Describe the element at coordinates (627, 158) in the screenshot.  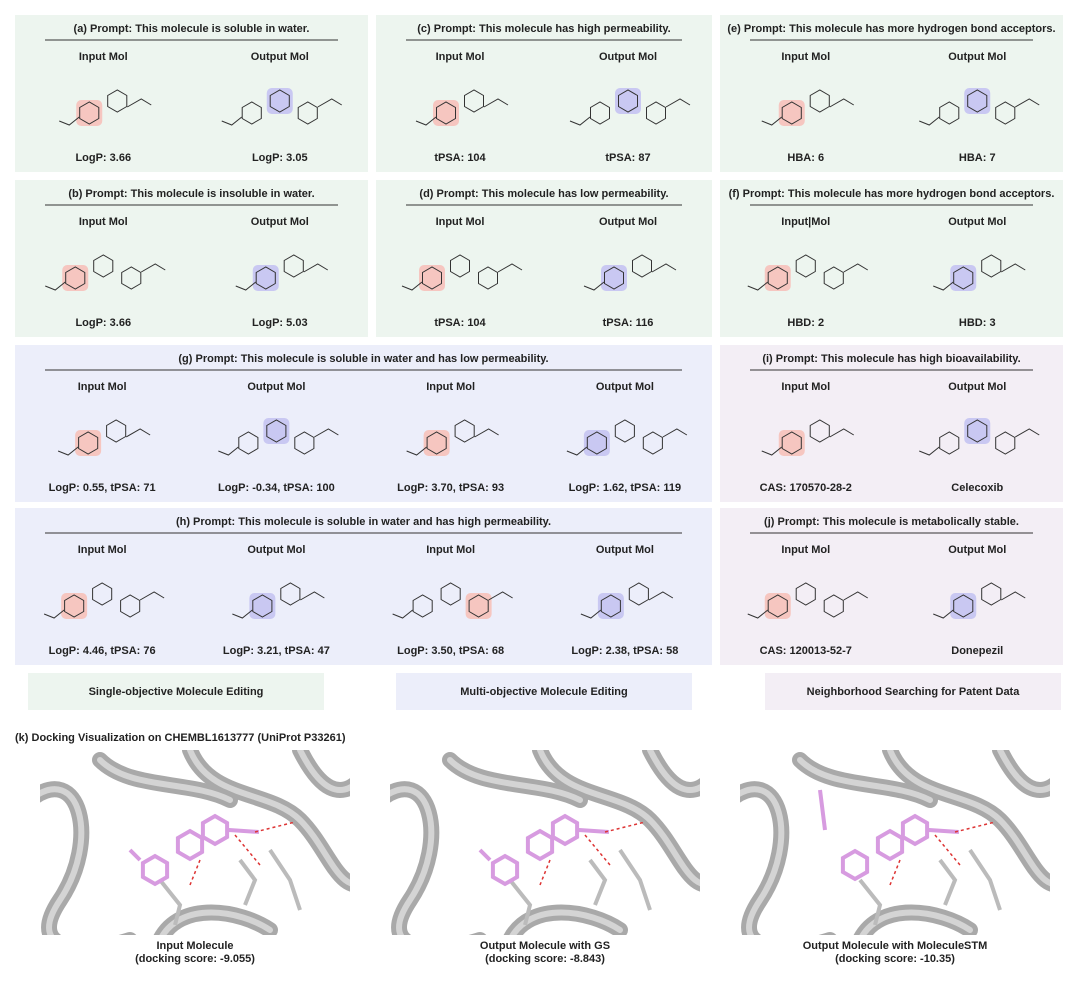
I see `mol-property: tPSA: 87` at that location.